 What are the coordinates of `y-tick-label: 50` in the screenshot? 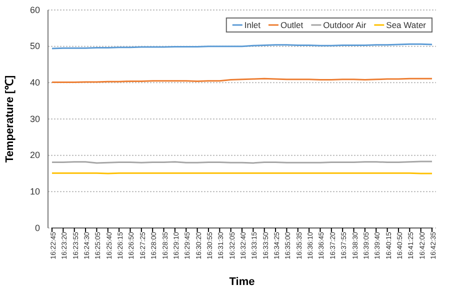 It's located at (35, 46).